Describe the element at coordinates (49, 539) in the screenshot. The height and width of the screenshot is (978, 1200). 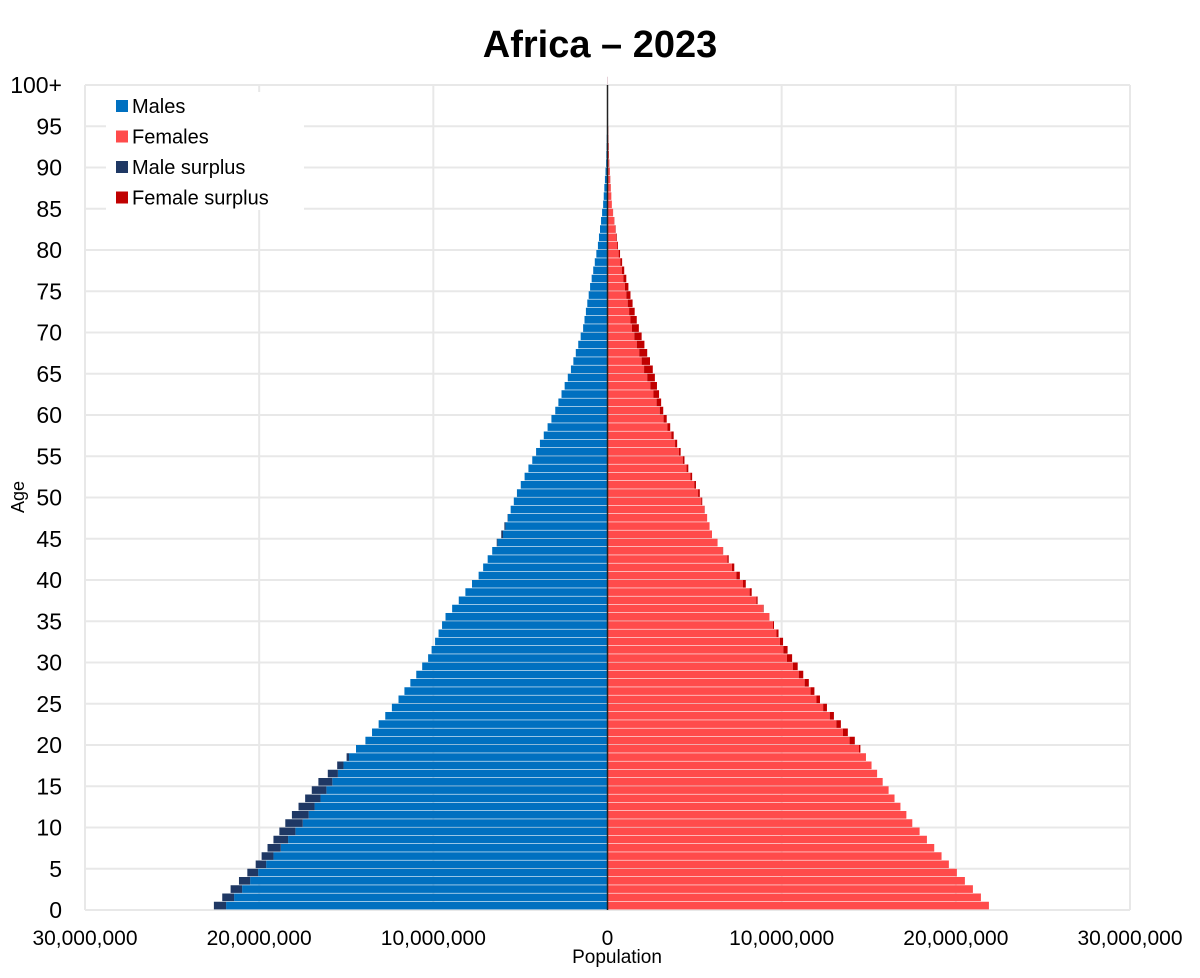
I see `y-tick-label: 45` at that location.